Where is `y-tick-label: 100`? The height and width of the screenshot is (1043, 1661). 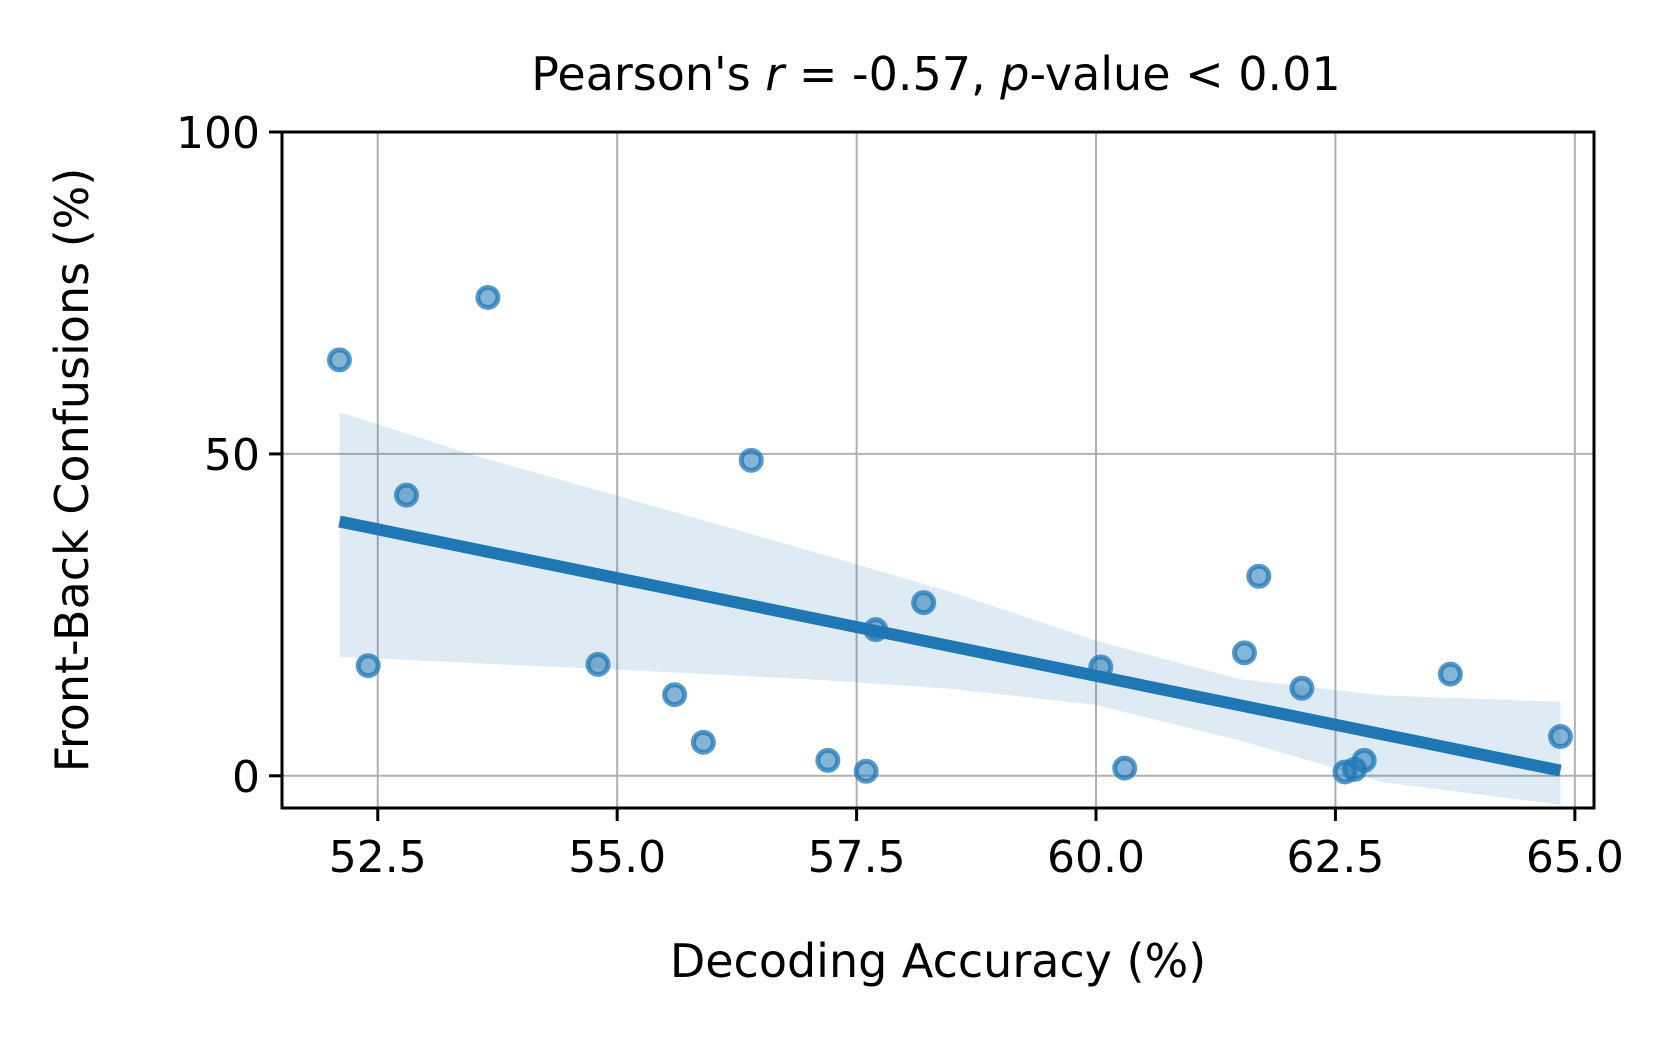
y-tick-label: 100 is located at coordinates (218, 133).